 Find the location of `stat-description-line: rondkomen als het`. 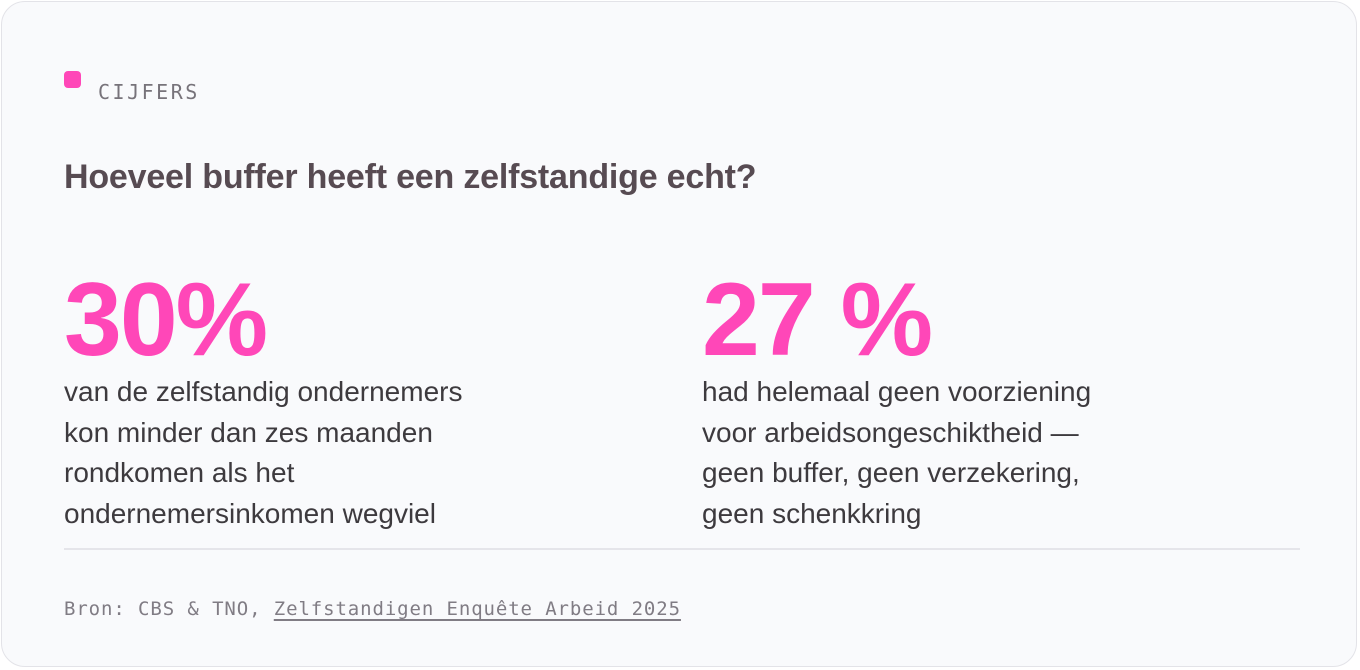

stat-description-line: rondkomen als het is located at coordinates (179, 472).